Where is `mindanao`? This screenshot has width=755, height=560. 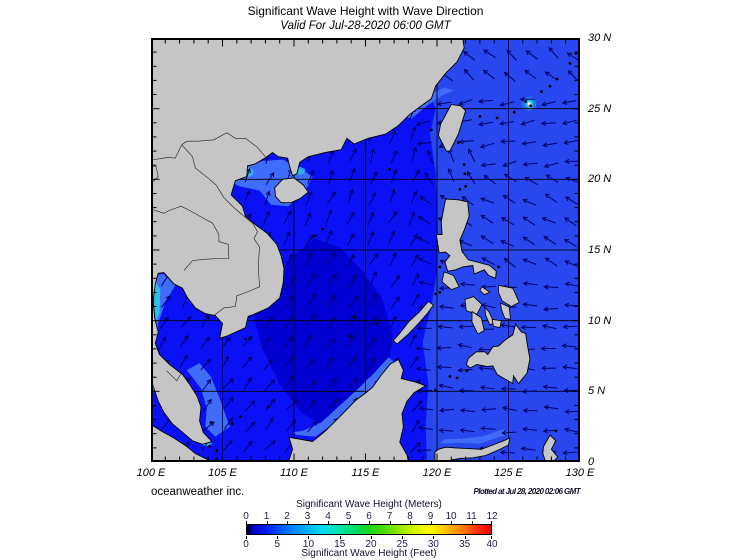
mindanao is located at coordinates (498, 354).